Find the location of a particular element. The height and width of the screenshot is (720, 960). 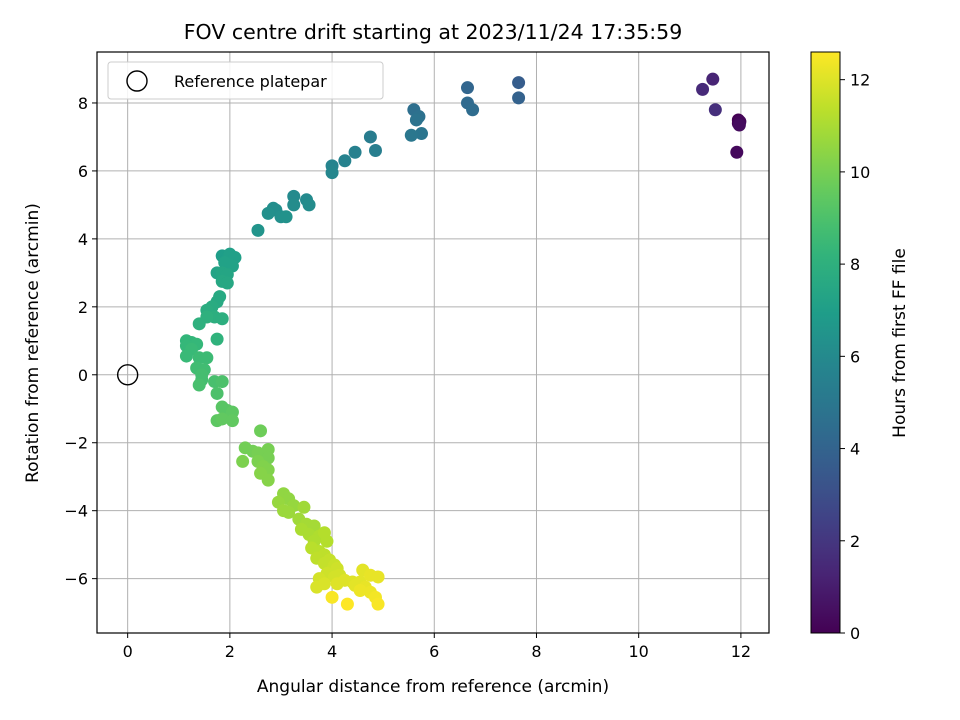

y-tick-label: 8 is located at coordinates (83, 103).